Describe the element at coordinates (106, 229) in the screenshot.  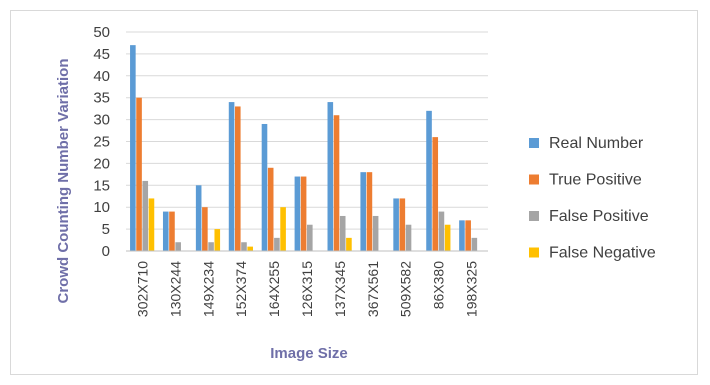
I see `y-tick-label: 5` at that location.